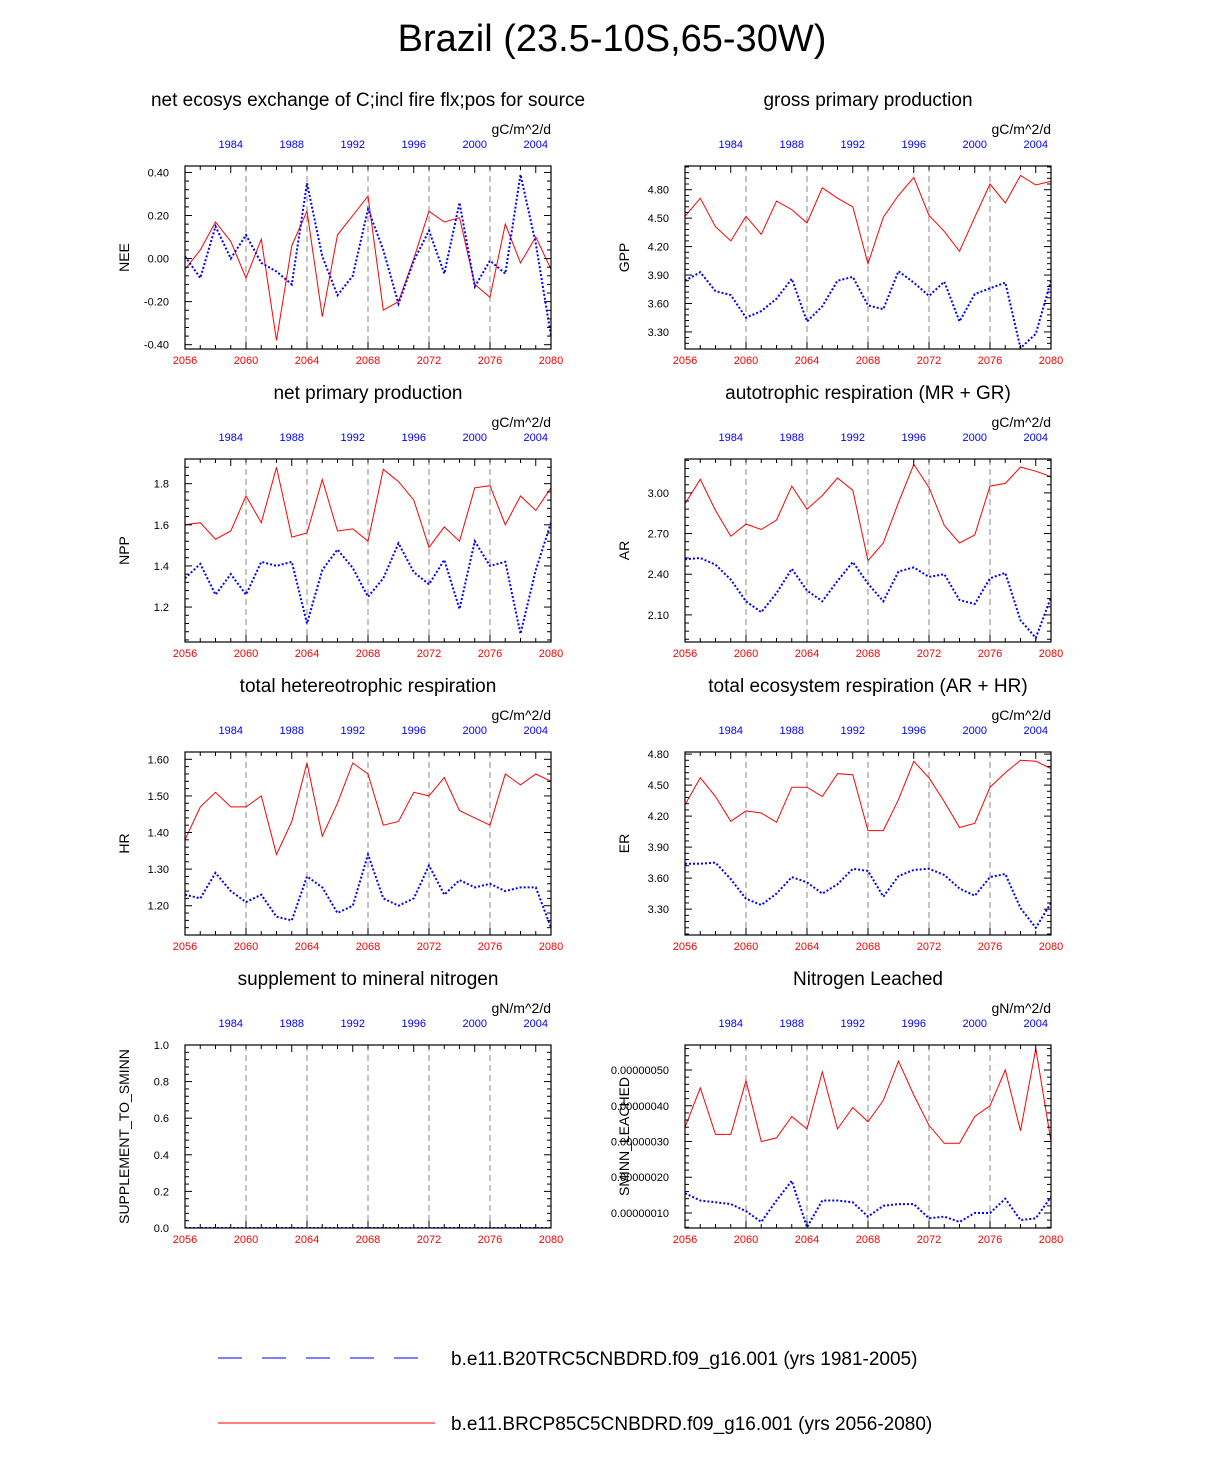 This screenshot has width=1224, height=1466. I want to click on panel-title: gross primary production, so click(867, 100).